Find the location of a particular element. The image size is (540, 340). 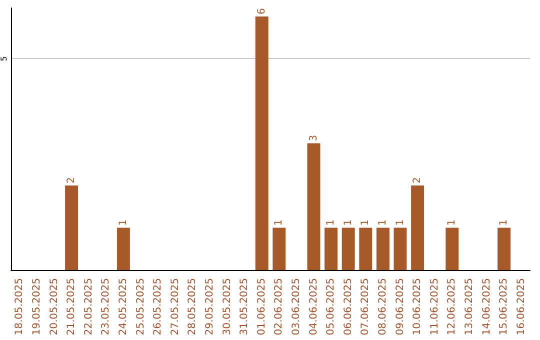

x-tick-label: 31.05.2025 is located at coordinates (244, 307).